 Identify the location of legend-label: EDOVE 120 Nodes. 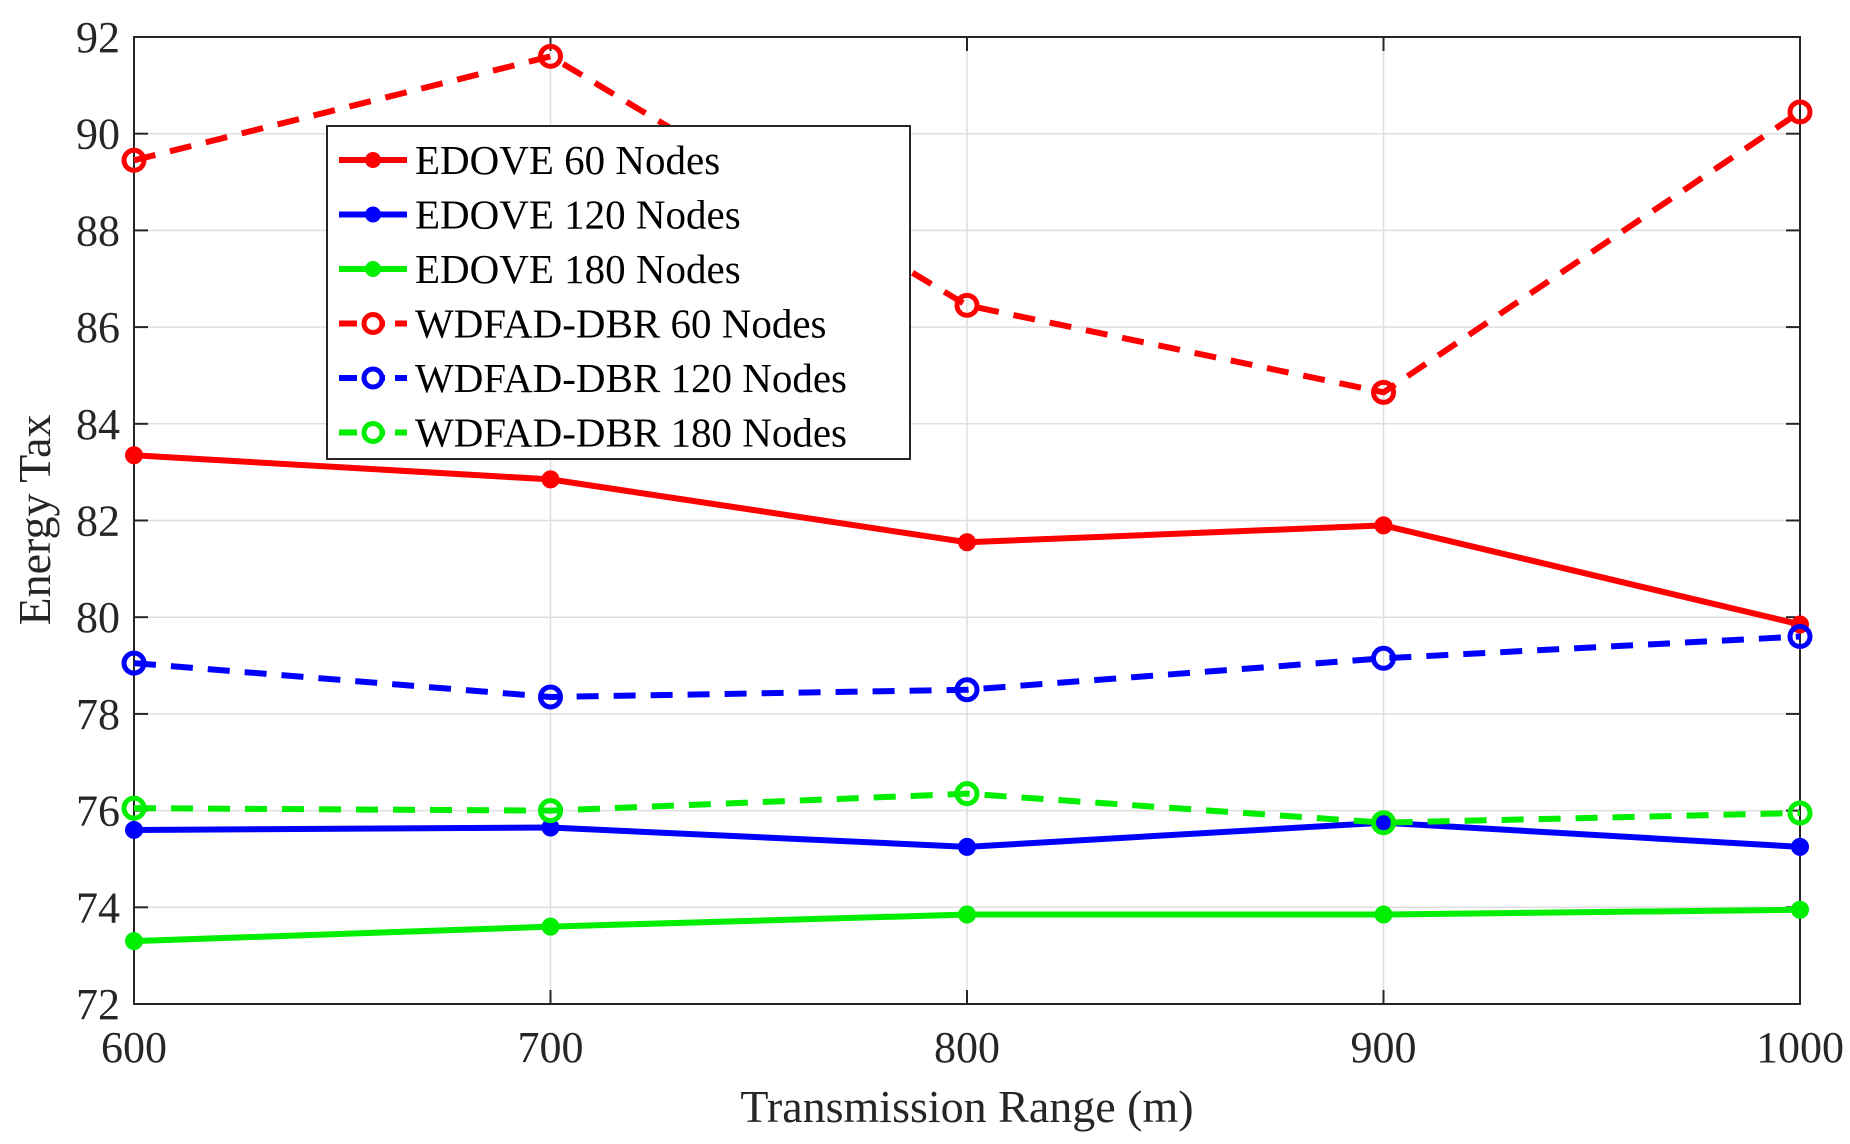
(578, 215).